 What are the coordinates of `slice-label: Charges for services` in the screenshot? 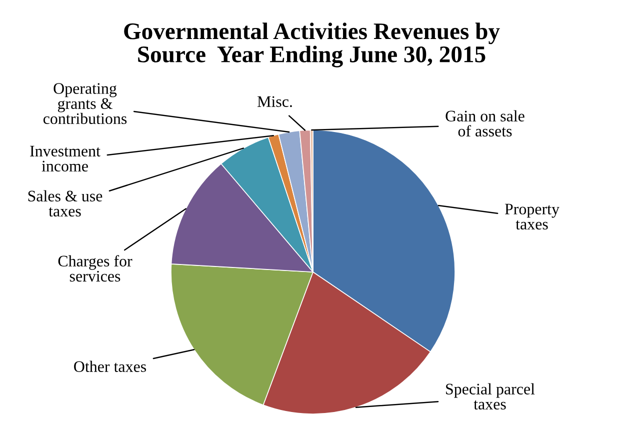 It's located at (95, 268).